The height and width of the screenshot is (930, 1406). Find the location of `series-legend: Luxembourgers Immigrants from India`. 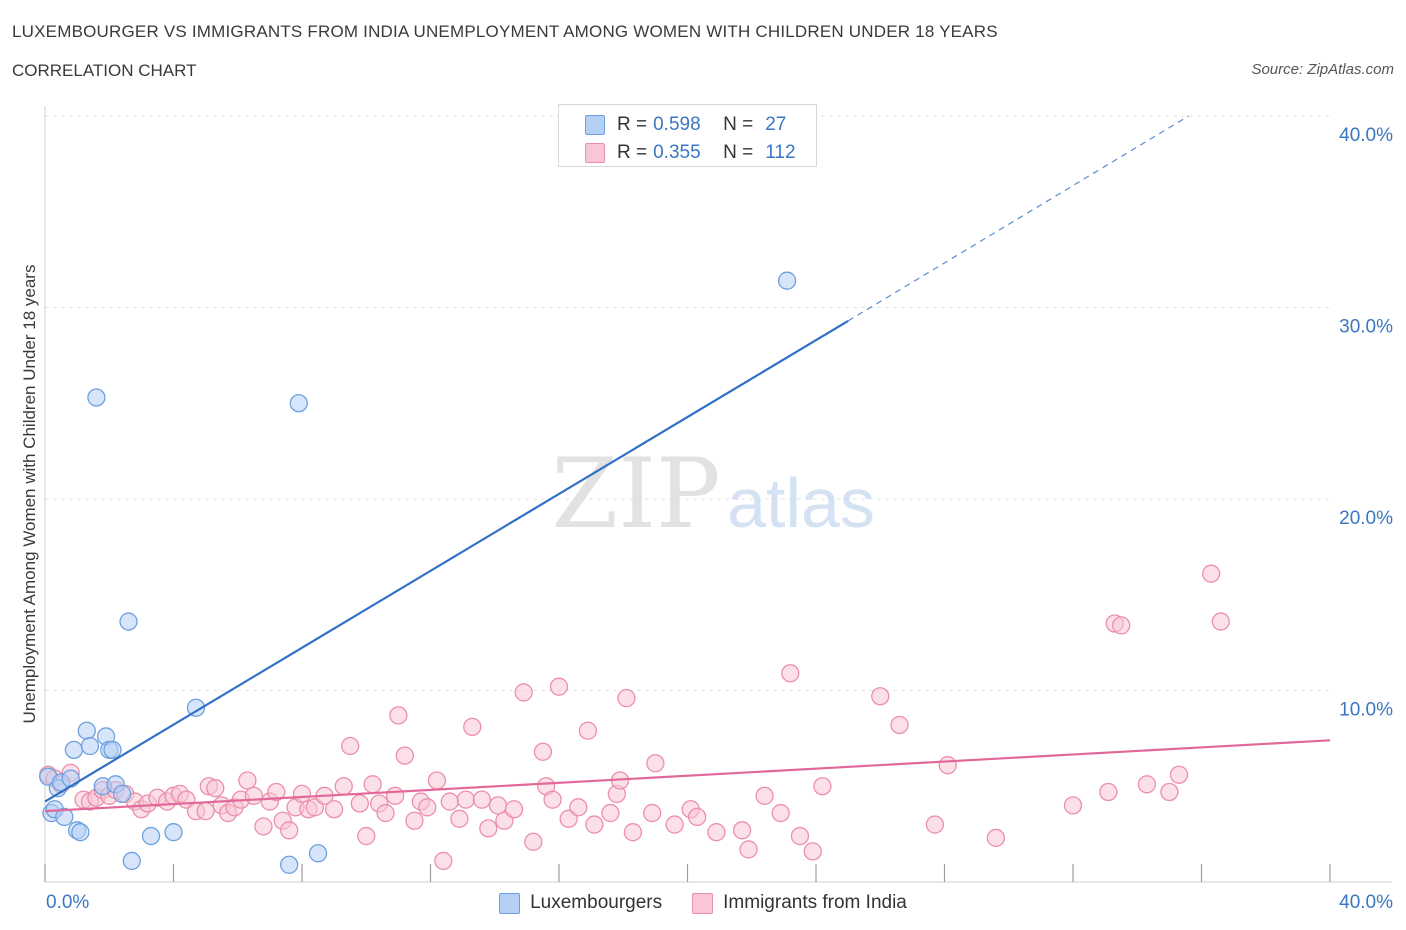

series-legend: Luxembourgers Immigrants from India is located at coordinates (703, 903).